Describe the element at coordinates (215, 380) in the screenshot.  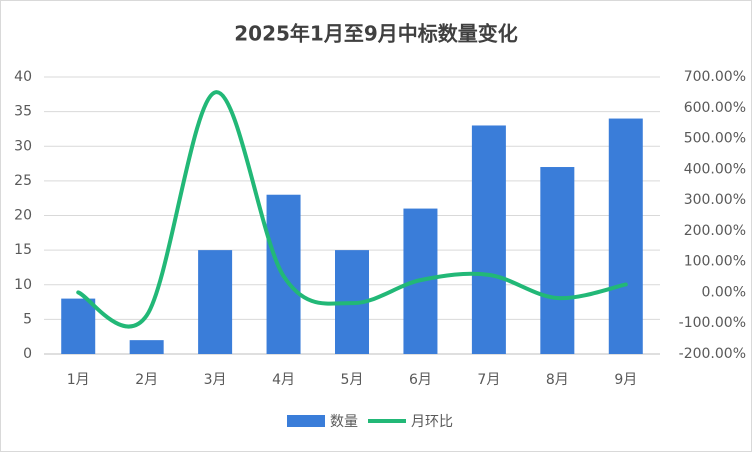
I see `x-tick-label: 3月` at that location.